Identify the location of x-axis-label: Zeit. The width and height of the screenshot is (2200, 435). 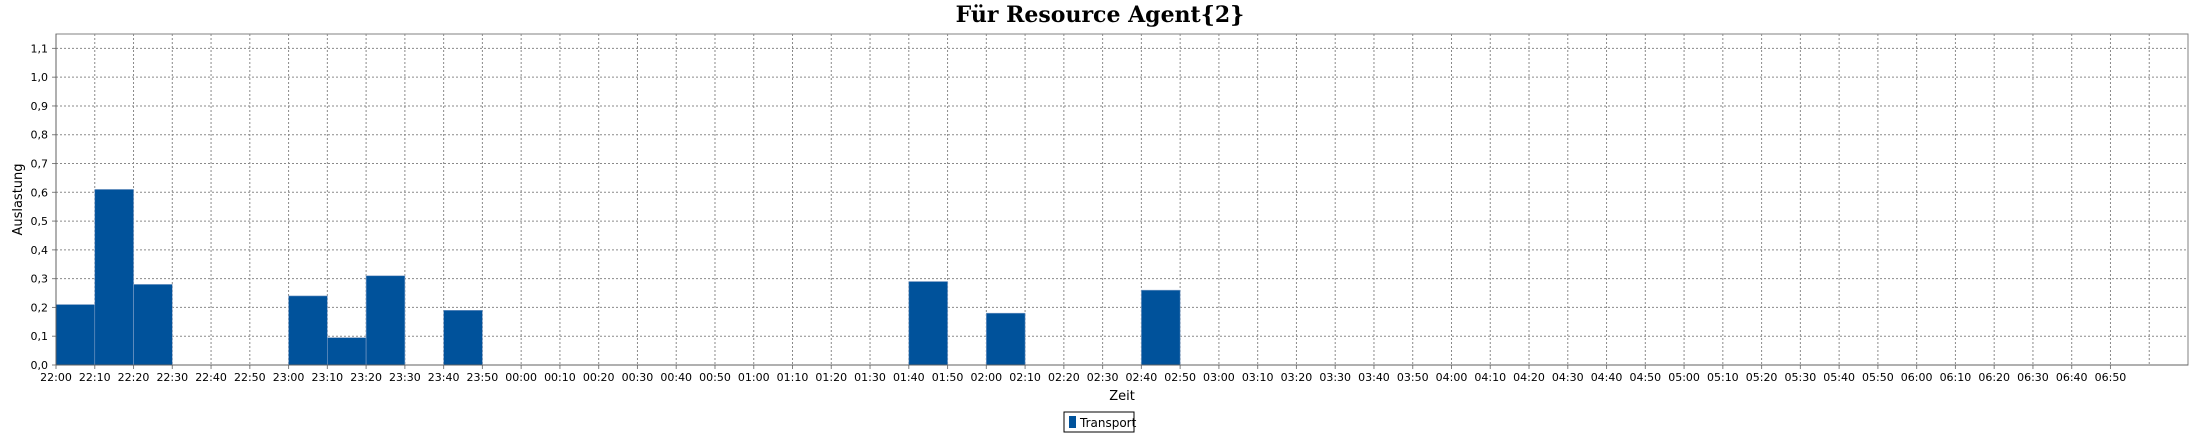
(1122, 396).